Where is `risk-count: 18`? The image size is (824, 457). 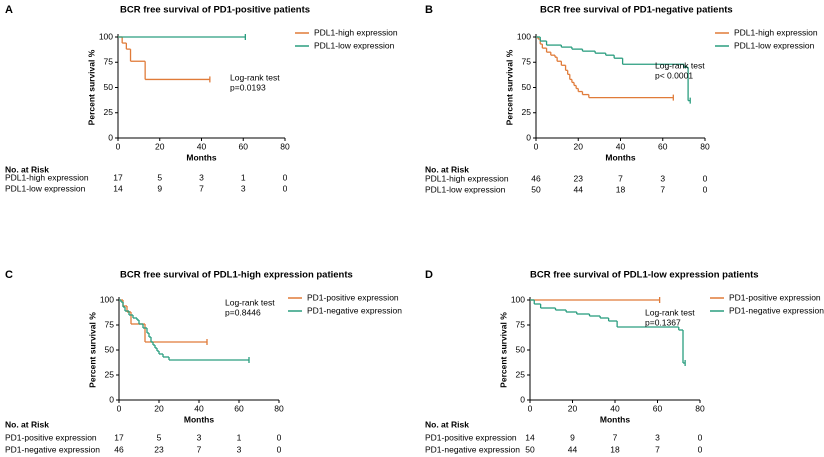 risk-count: 18 is located at coordinates (621, 189).